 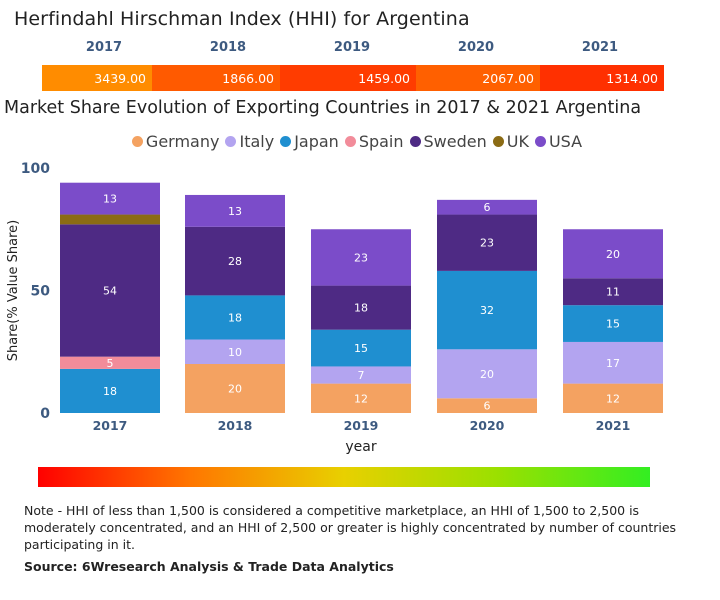 I want to click on legend-item-uk: UK, so click(x=510, y=141).